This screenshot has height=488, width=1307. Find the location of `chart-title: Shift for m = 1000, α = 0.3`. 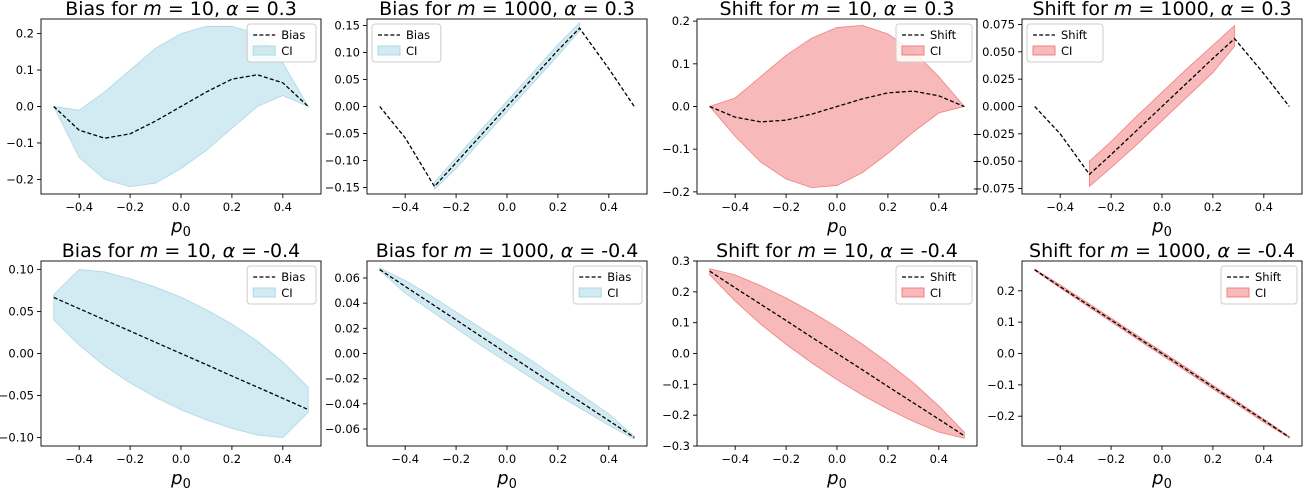

chart-title: Shift for m = 1000, α = 0.3 is located at coordinates (1161, 10).